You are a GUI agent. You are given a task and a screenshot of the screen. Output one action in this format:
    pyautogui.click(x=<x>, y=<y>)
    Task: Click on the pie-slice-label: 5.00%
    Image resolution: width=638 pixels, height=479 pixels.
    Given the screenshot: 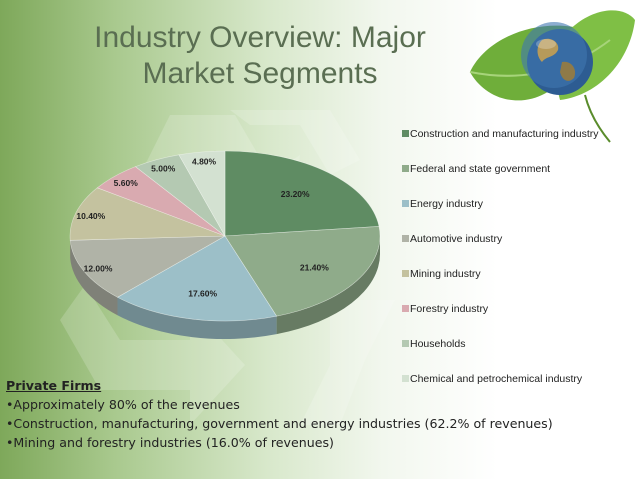 What is the action you would take?
    pyautogui.click(x=163, y=168)
    